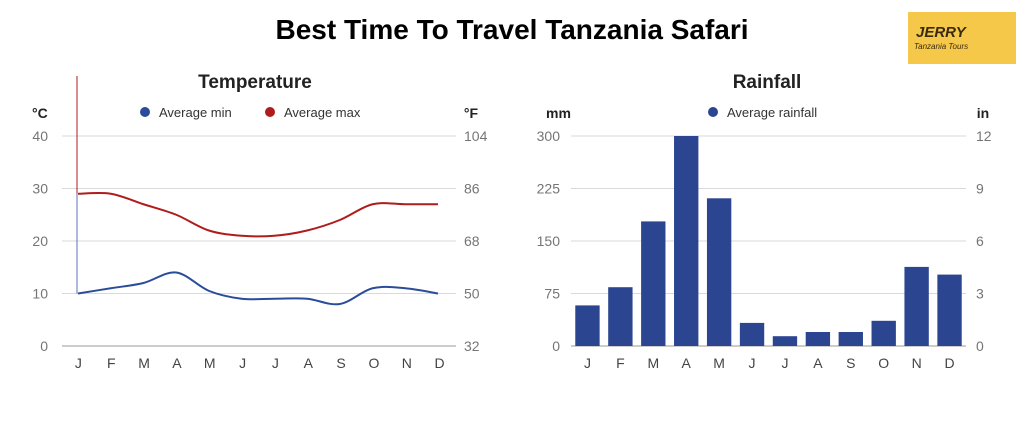 Image resolution: width=1024 pixels, height=445 pixels. I want to click on y-tick-label-right: 0, so click(980, 346).